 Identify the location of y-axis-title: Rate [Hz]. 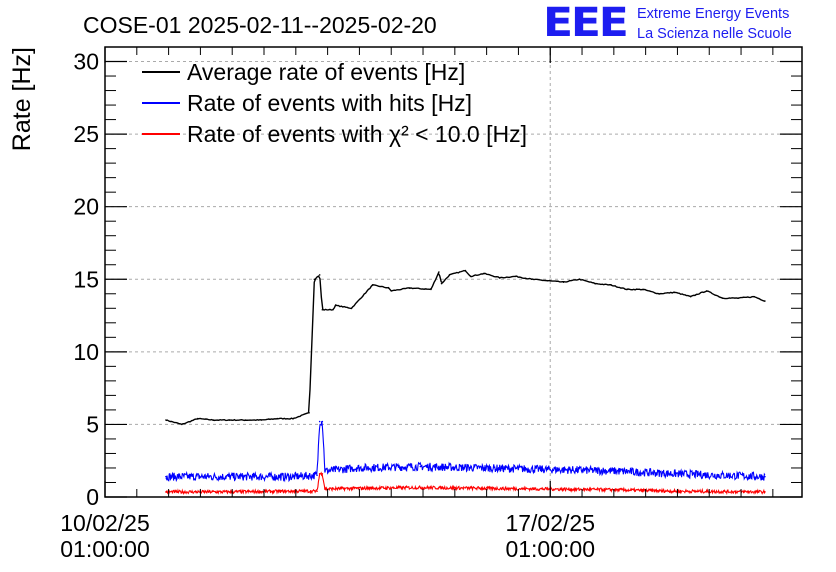
(22, 99).